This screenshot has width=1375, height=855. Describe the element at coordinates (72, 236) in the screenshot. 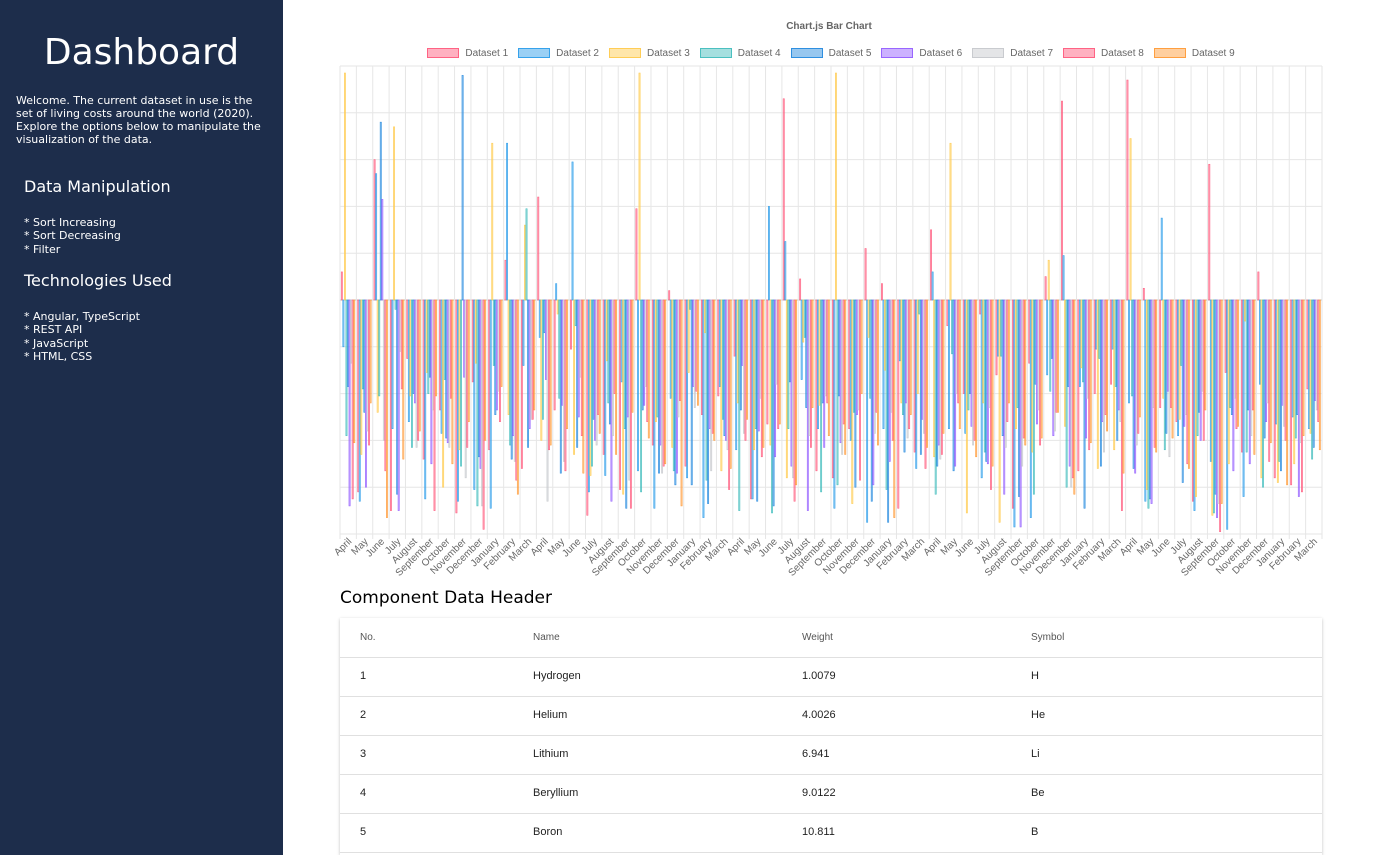

I see `sort-decreasing-item: * Sort Decreasing` at that location.